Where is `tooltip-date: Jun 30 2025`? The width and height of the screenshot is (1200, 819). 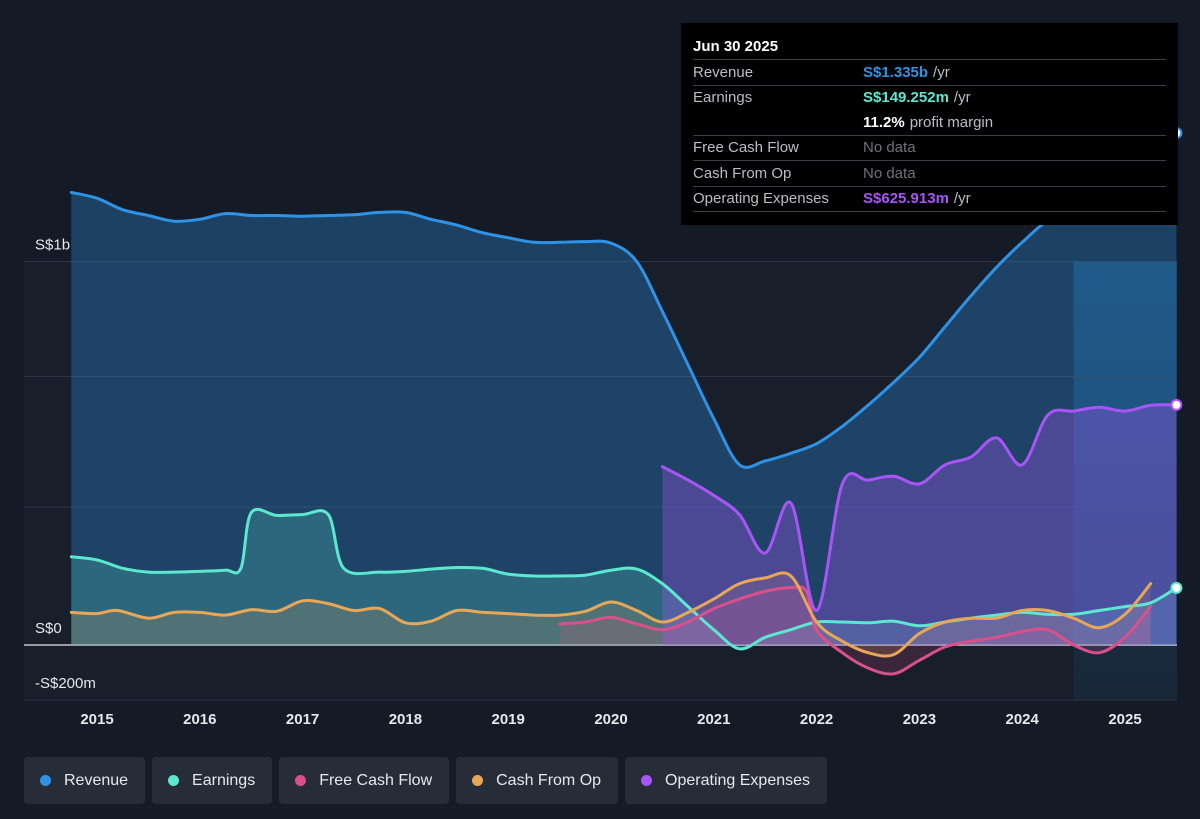
tooltip-date: Jun 30 2025 is located at coordinates (736, 46).